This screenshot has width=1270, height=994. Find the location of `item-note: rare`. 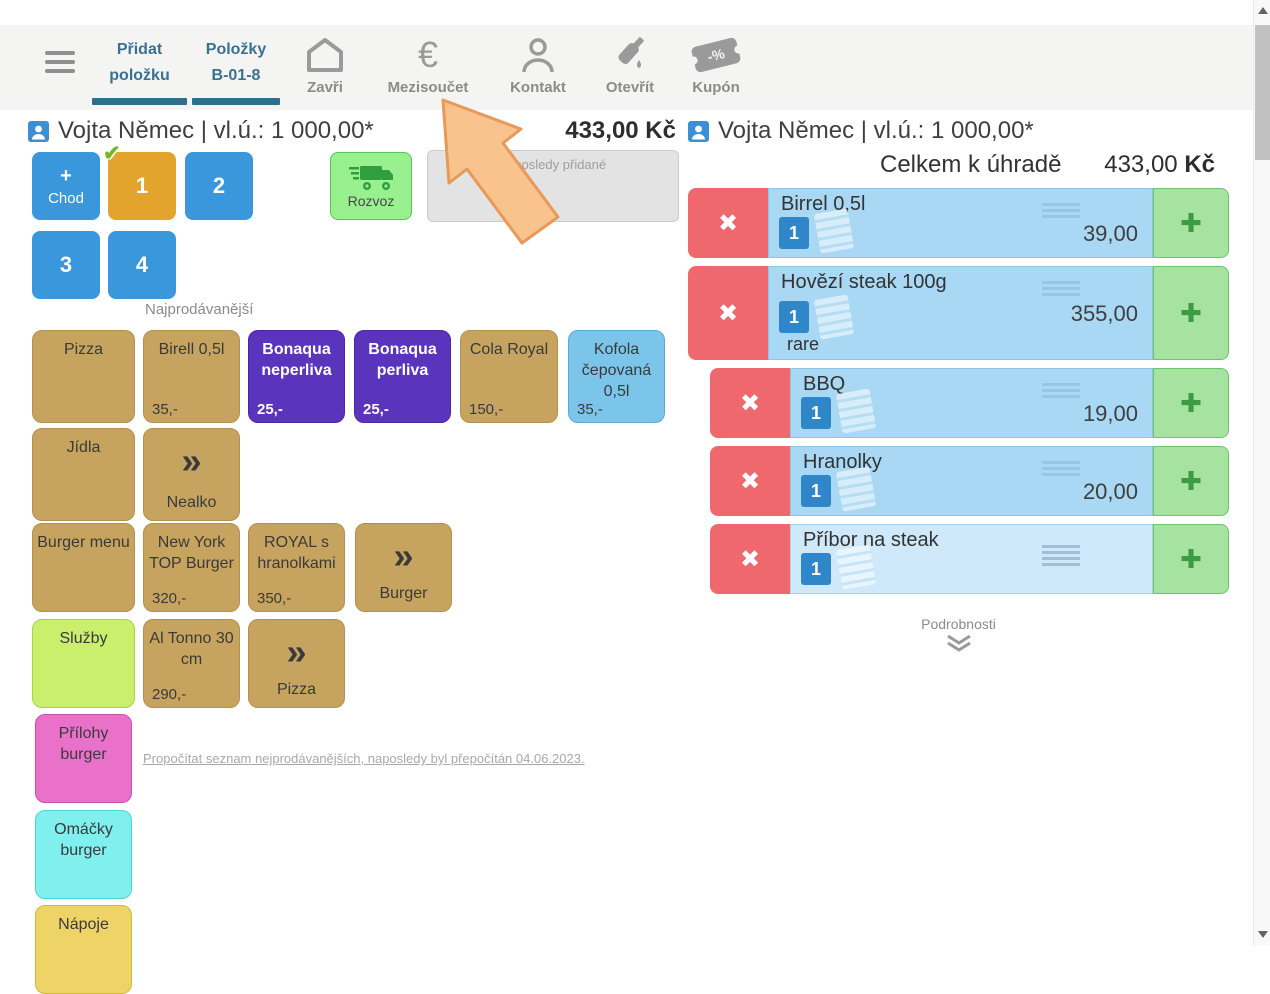

item-note: rare is located at coordinates (803, 344).